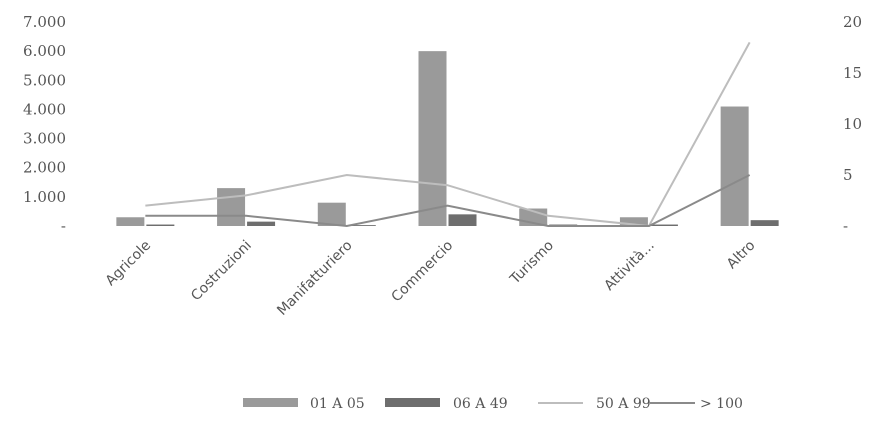 Image resolution: width=871 pixels, height=436 pixels. I want to click on right-axis: - 5 10 15 20, so click(852, 124).